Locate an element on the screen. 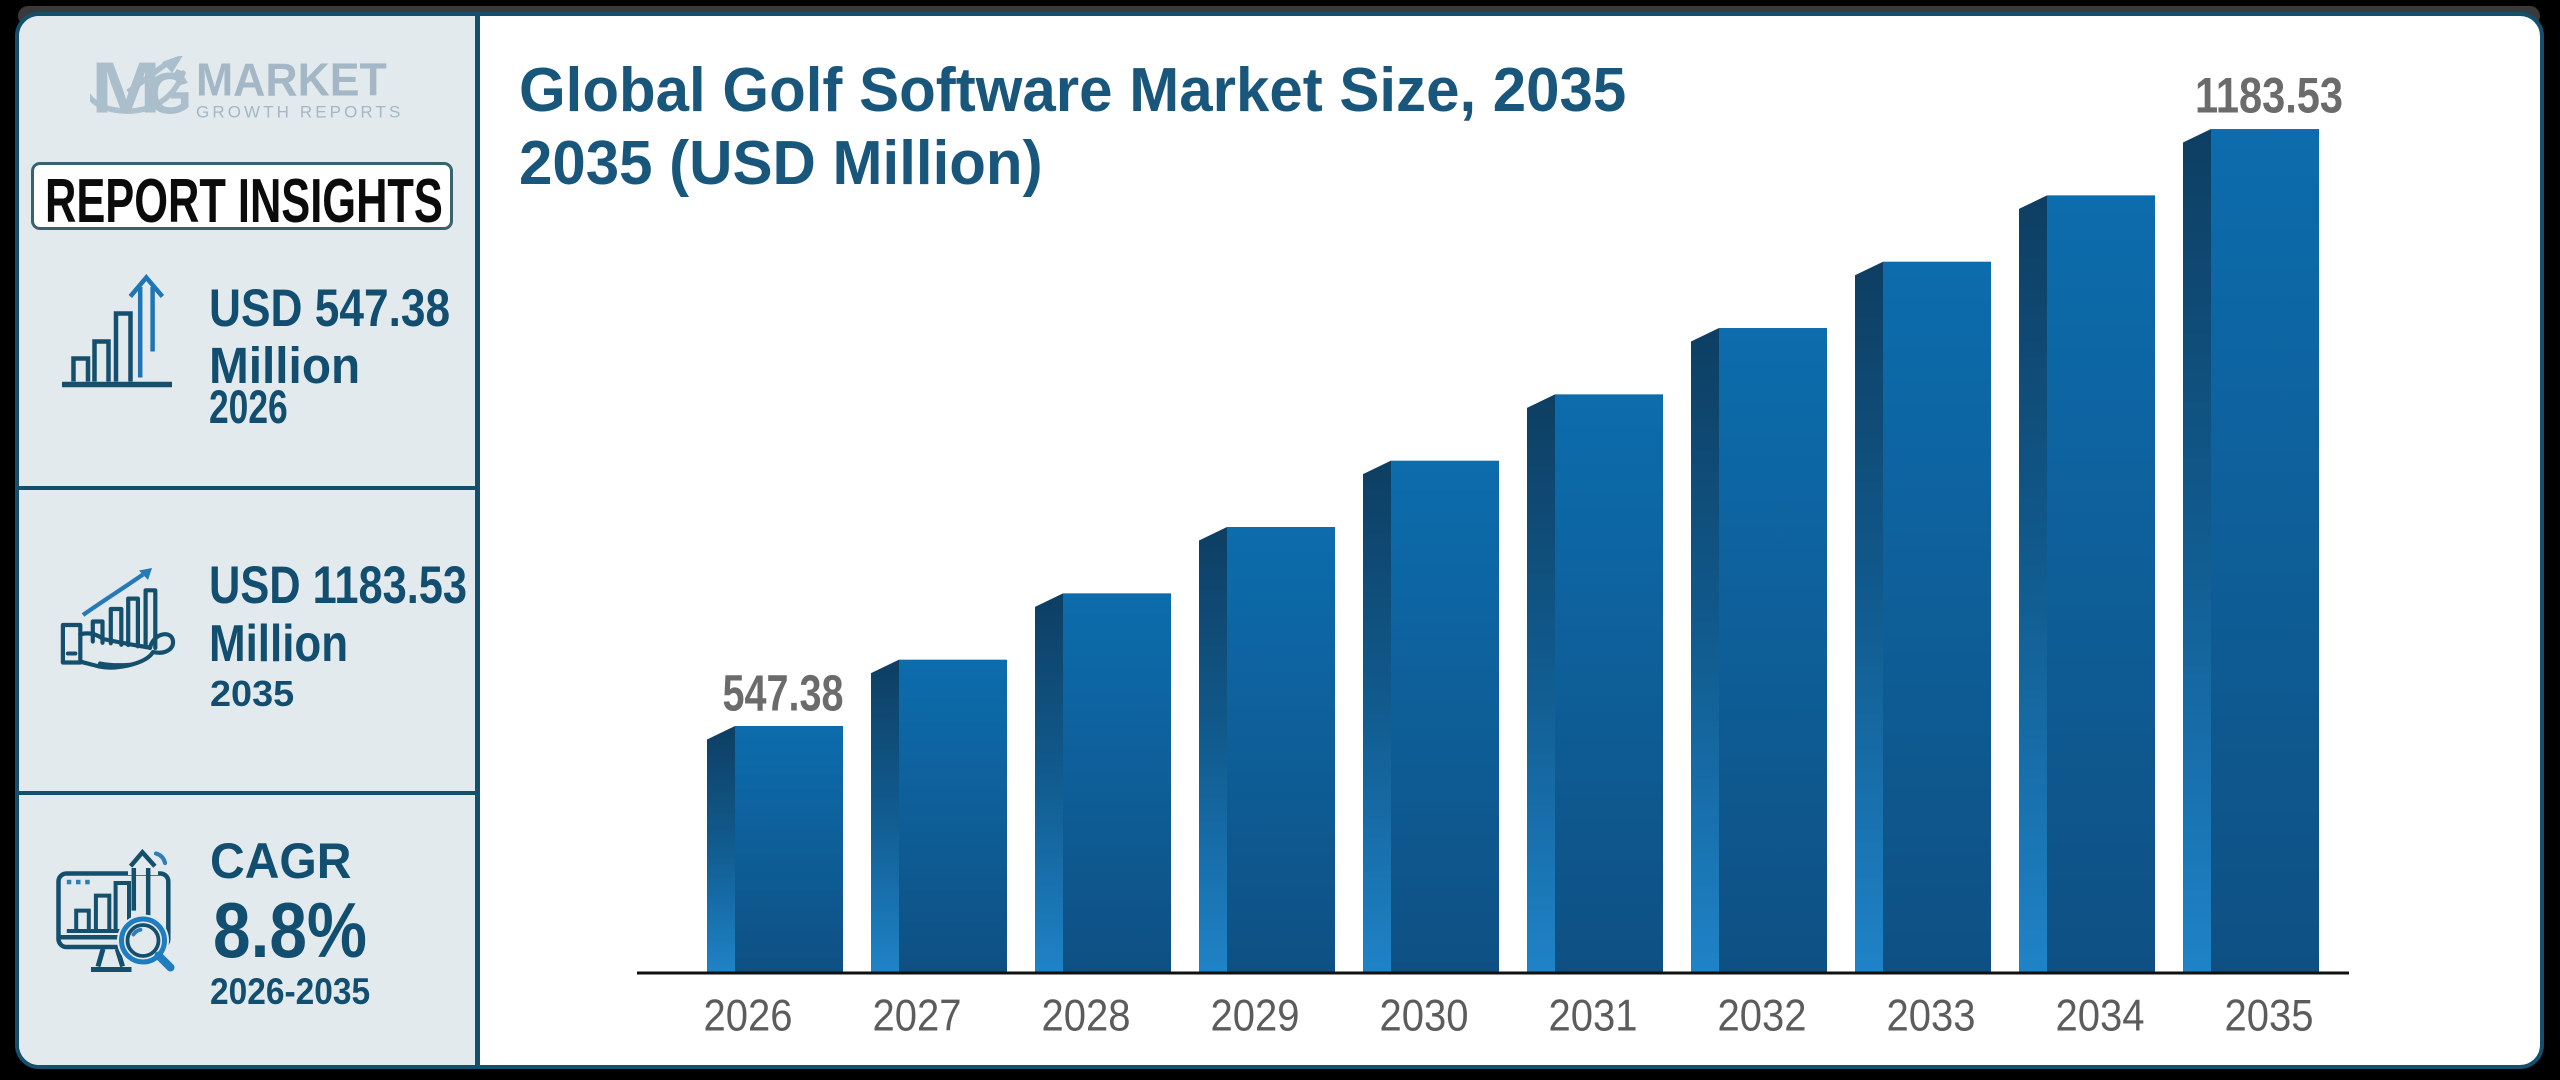  svg-text: 2035 is located at coordinates (2269, 1016).